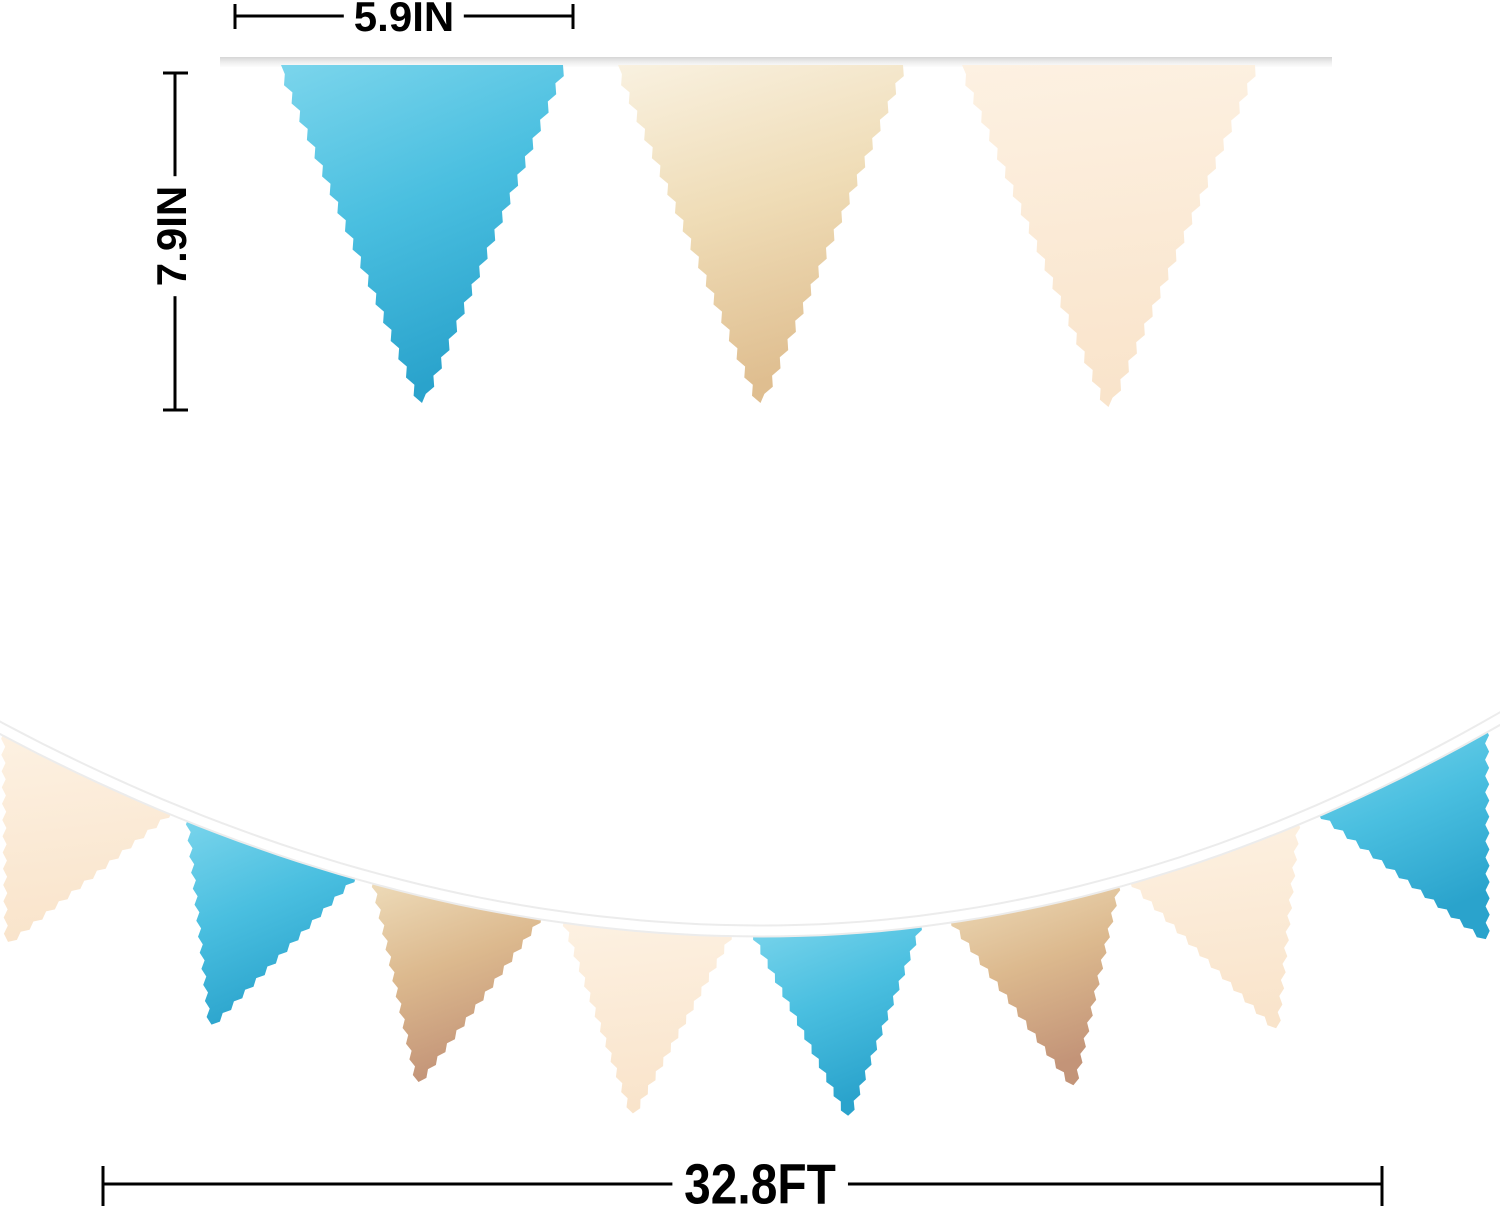  What do you see at coordinates (776, 62) in the screenshot?
I see `top-string` at bounding box center [776, 62].